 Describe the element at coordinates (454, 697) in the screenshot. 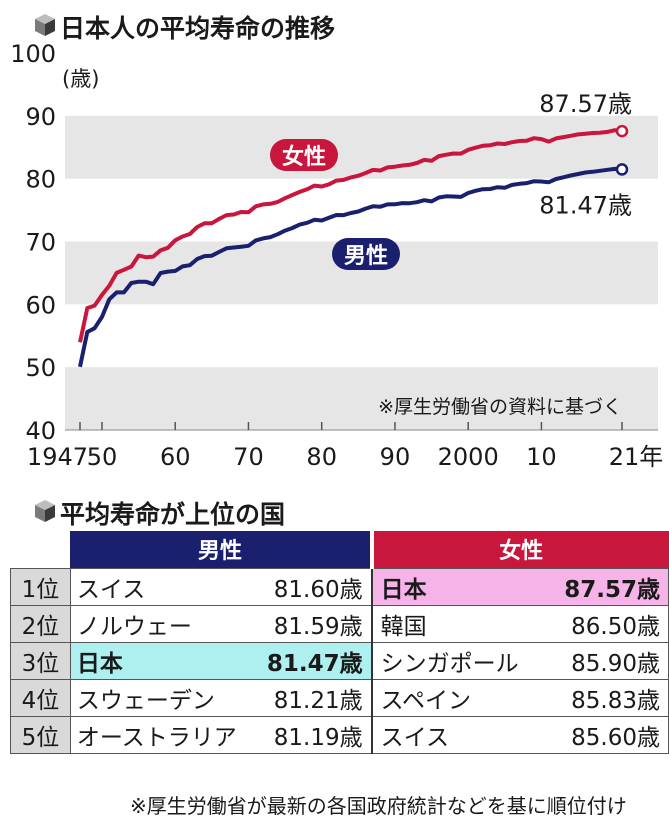

I see `female-country: スペイン` at that location.